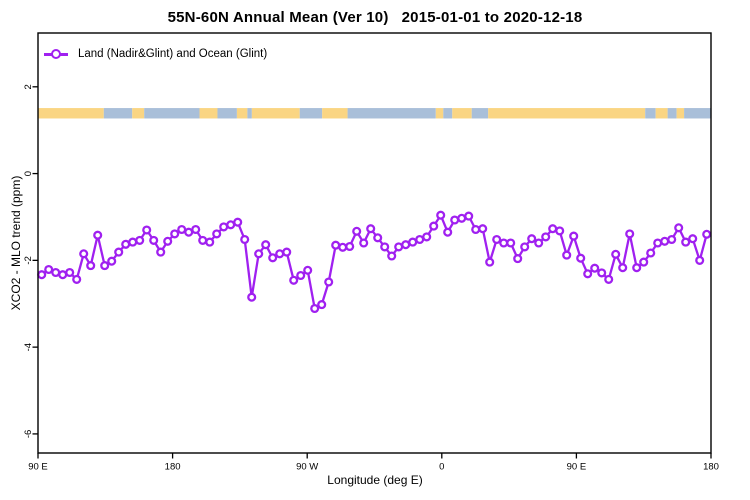 This screenshot has width=750, height=500. Describe the element at coordinates (577, 467) in the screenshot. I see `x-tick-label: 90 E` at that location.